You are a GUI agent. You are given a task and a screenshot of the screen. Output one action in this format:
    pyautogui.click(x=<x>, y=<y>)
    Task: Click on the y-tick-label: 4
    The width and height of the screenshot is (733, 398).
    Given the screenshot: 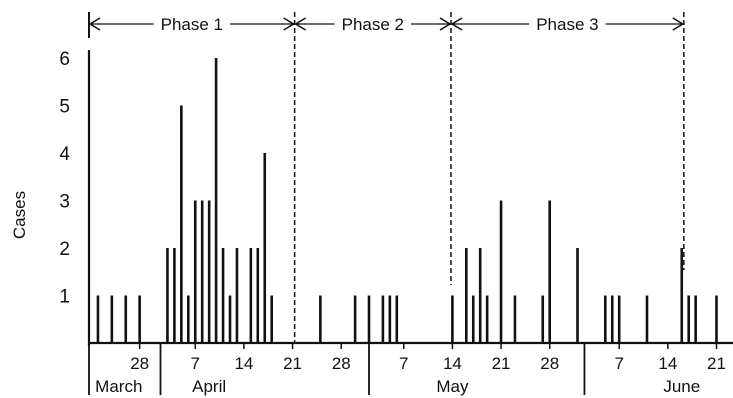 What is the action you would take?
    pyautogui.click(x=64, y=154)
    